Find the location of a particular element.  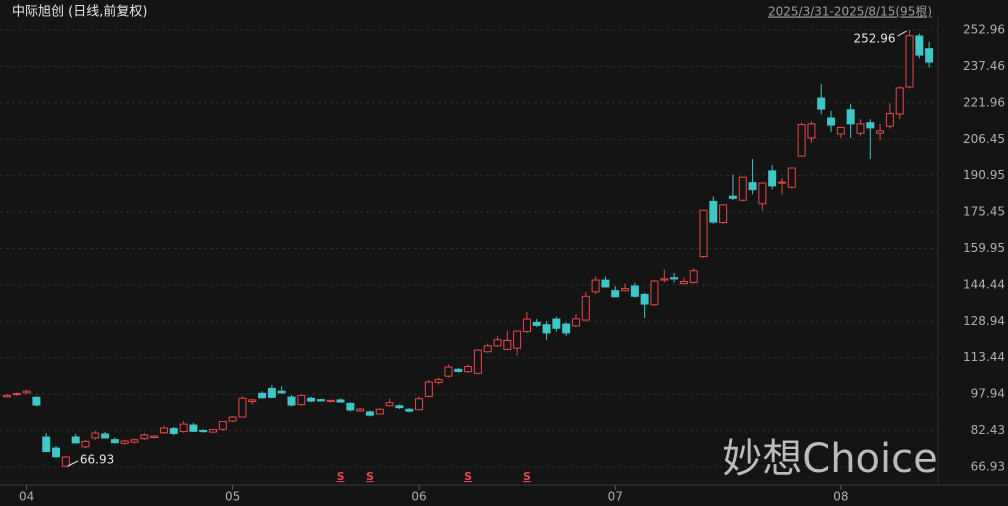

y-tick-label: 66.93 is located at coordinates (988, 467).